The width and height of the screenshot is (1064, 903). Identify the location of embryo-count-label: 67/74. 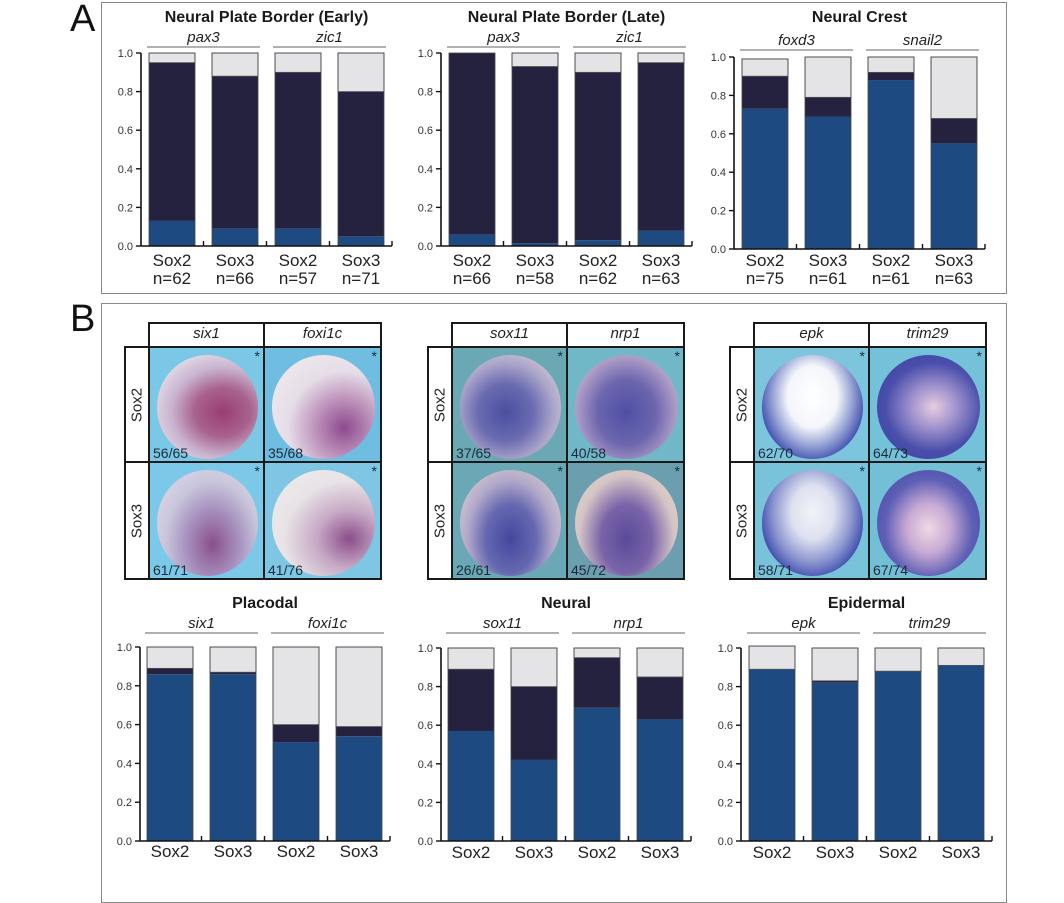
(891, 570).